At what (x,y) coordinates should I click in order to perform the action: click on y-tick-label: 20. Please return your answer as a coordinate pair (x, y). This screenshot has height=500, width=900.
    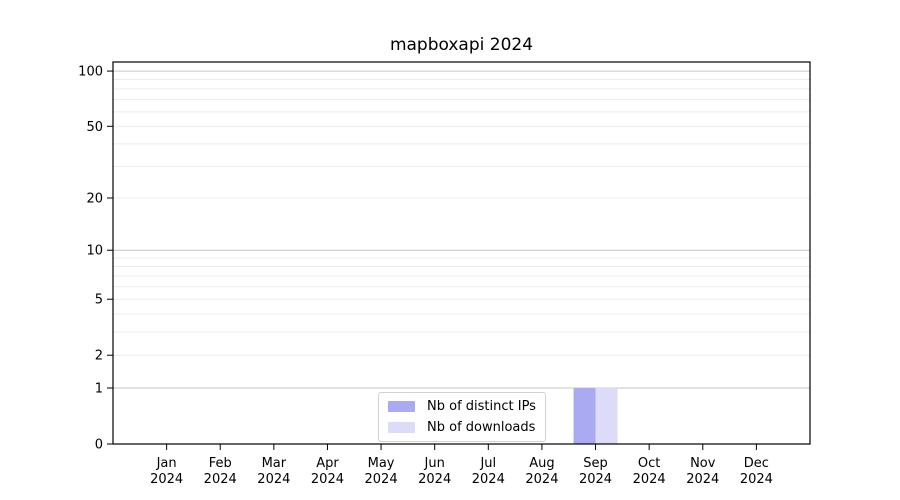
    Looking at the image, I should click on (94, 198).